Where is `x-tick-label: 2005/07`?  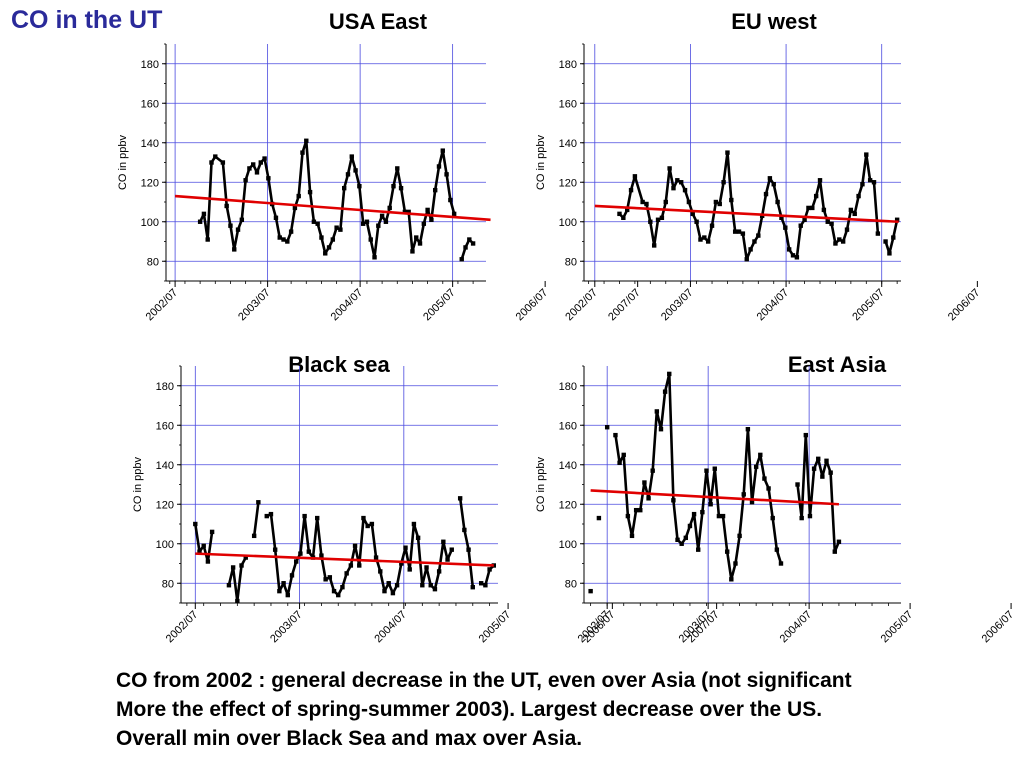
x-tick-label: 2005/07 is located at coordinates (897, 627).